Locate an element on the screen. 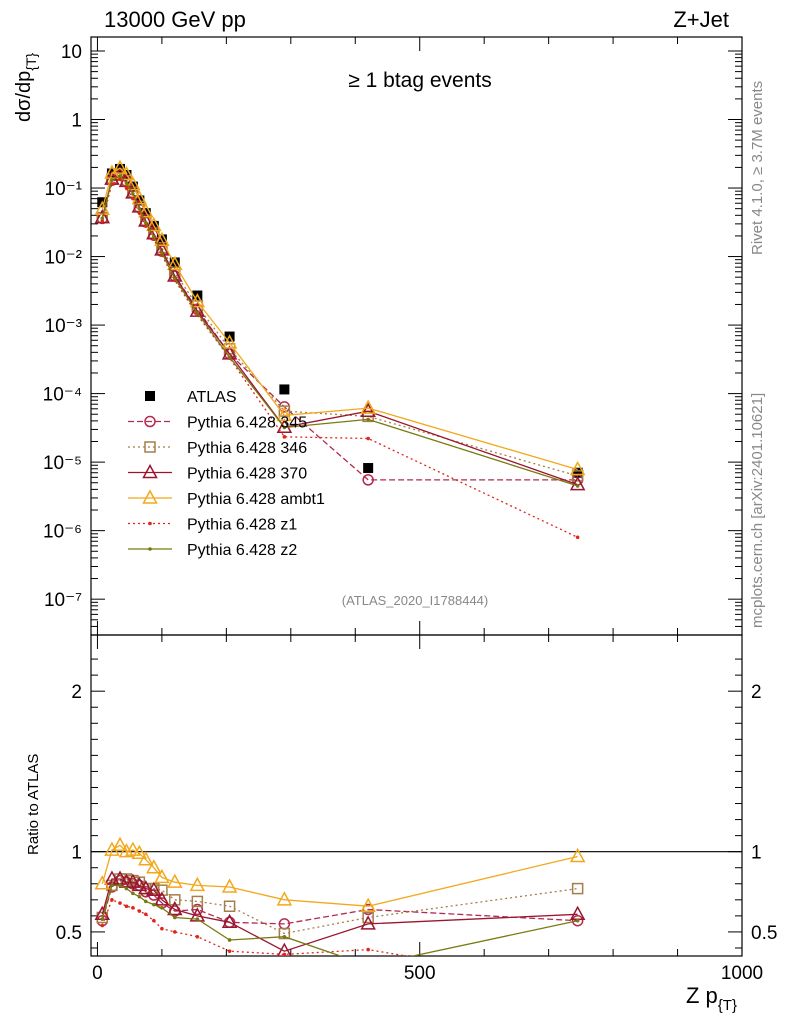  data-point-p345 is located at coordinates (368, 480).